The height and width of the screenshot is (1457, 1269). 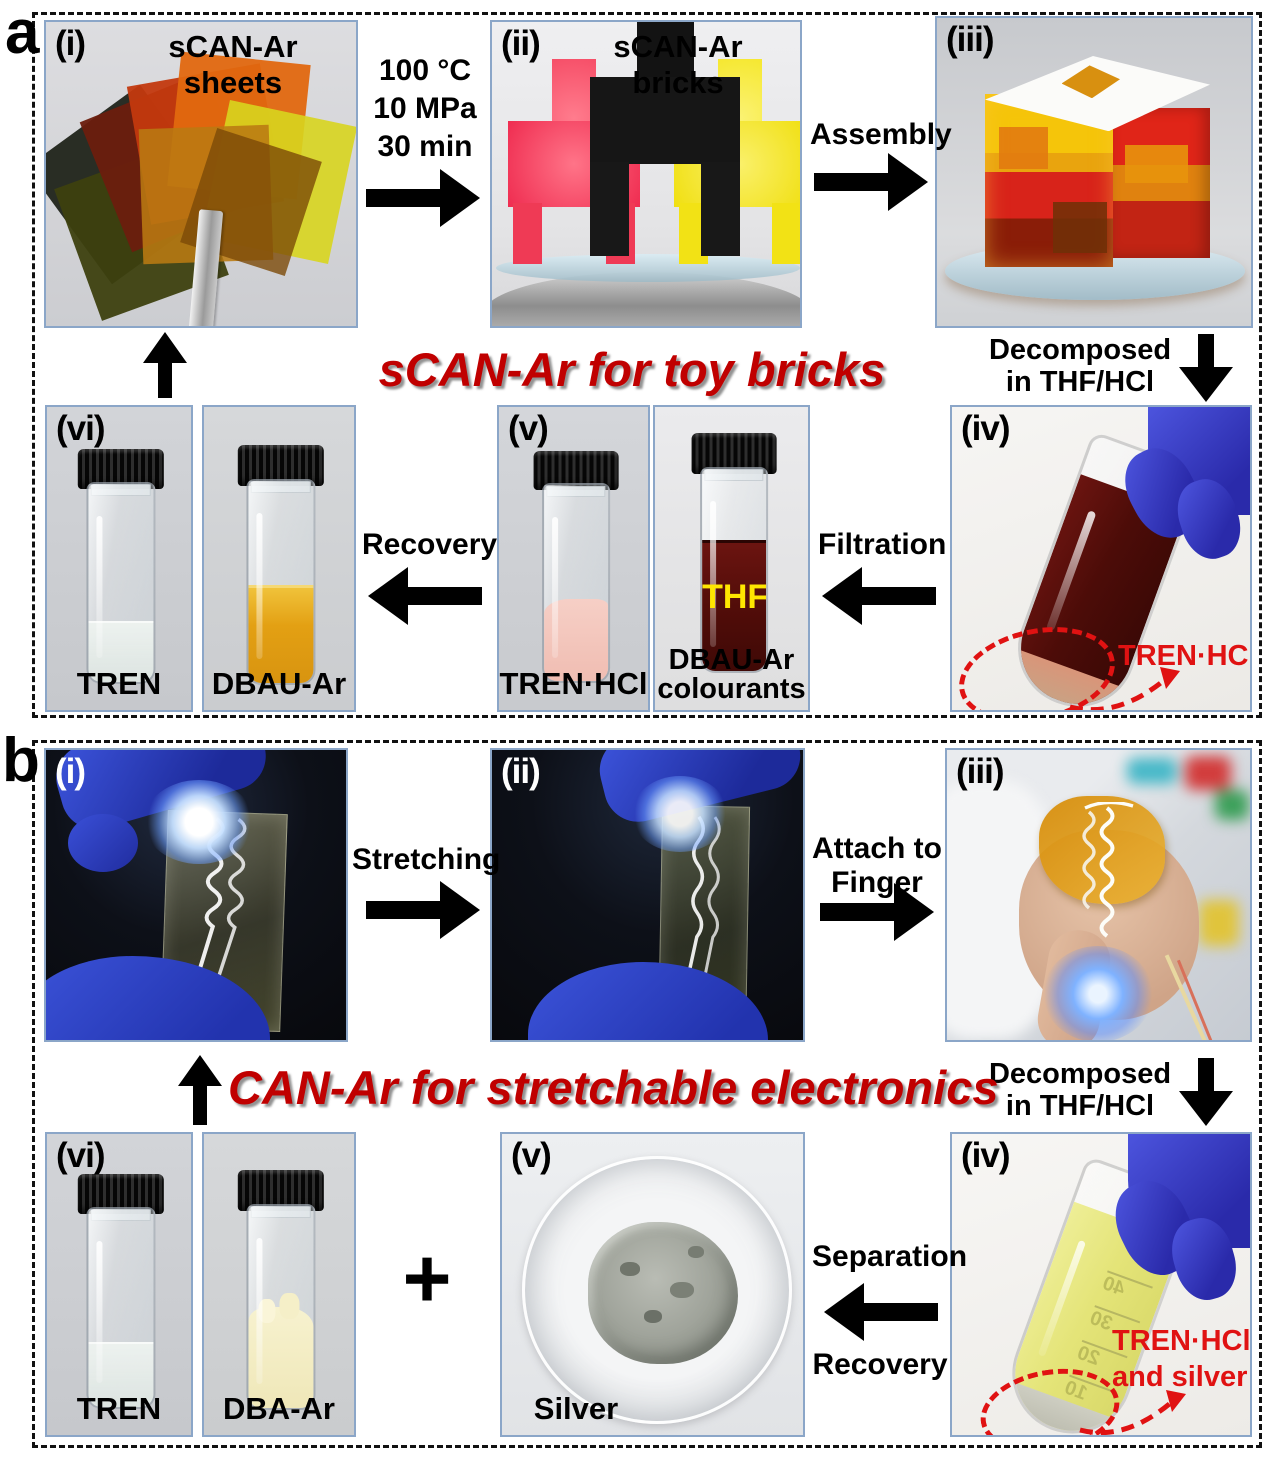 I want to click on panel-a-photo-vi-dbau: DBAU-Ar, so click(x=279, y=558).